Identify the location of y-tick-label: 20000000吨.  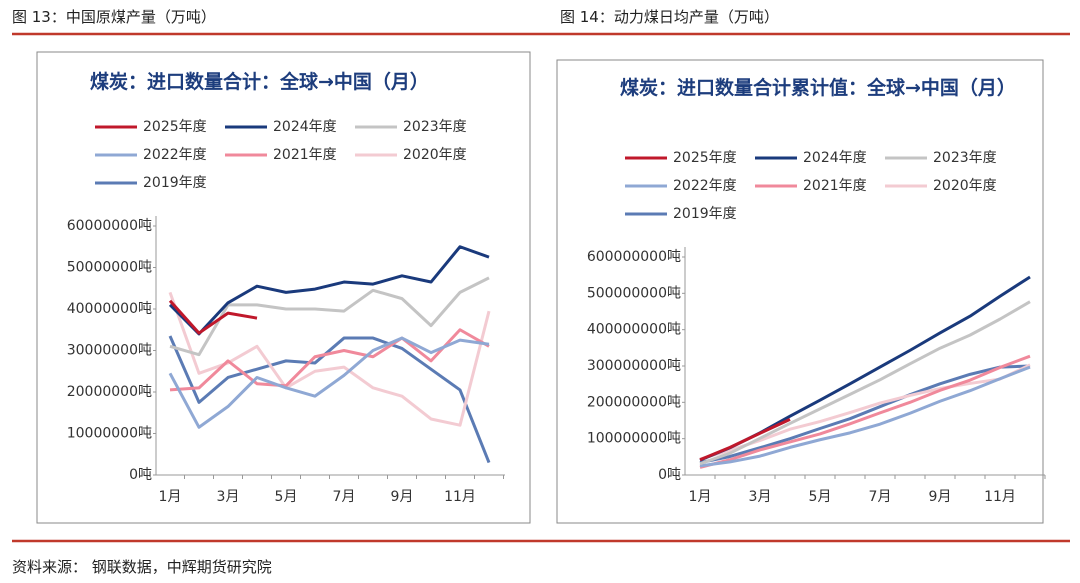
(109, 392).